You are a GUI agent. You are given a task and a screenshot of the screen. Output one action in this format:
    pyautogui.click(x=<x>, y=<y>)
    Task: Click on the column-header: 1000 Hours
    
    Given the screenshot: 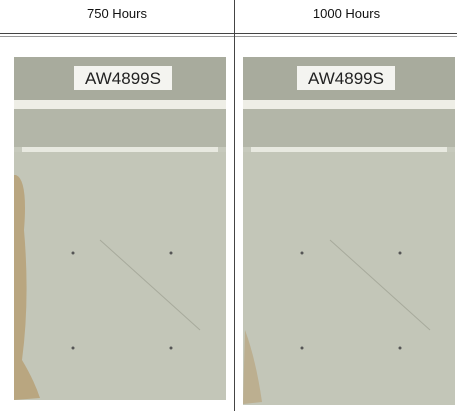 What is the action you would take?
    pyautogui.click(x=346, y=13)
    